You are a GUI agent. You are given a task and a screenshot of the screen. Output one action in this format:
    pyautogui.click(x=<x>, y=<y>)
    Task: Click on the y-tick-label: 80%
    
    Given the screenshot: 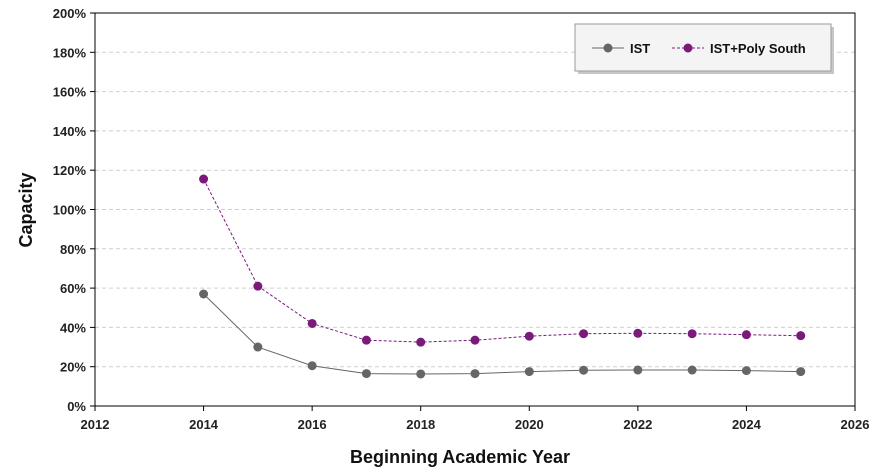 What is the action you would take?
    pyautogui.click(x=73, y=249)
    